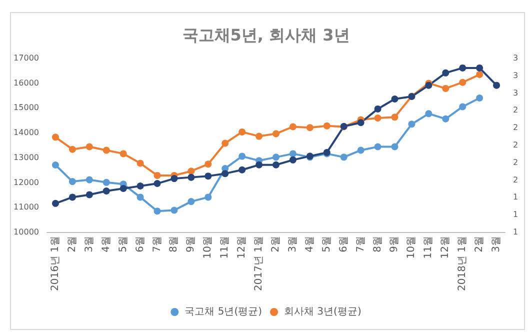 The image size is (532, 336). Describe the element at coordinates (412, 247) in the screenshot. I see `x-tick-label: 10월` at that location.